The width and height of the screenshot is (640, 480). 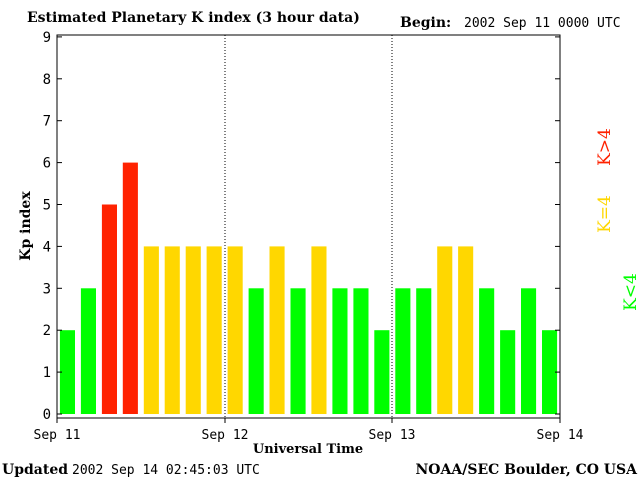 What do you see at coordinates (47, 206) in the screenshot?
I see `y-tick-label: 5` at bounding box center [47, 206].